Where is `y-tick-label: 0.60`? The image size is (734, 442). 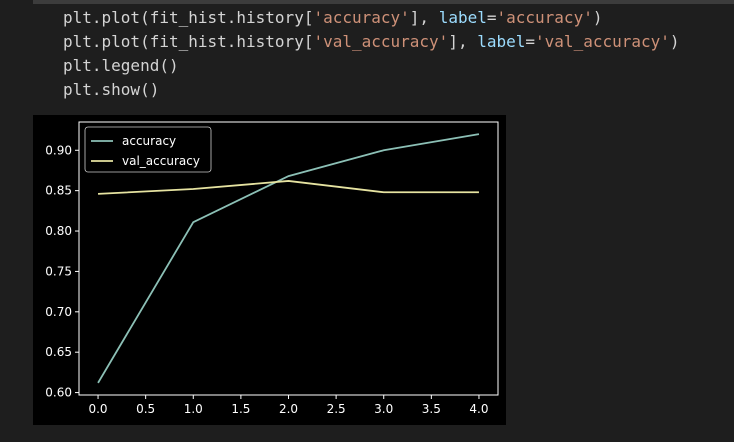 y-tick-label: 0.60 is located at coordinates (58, 393).